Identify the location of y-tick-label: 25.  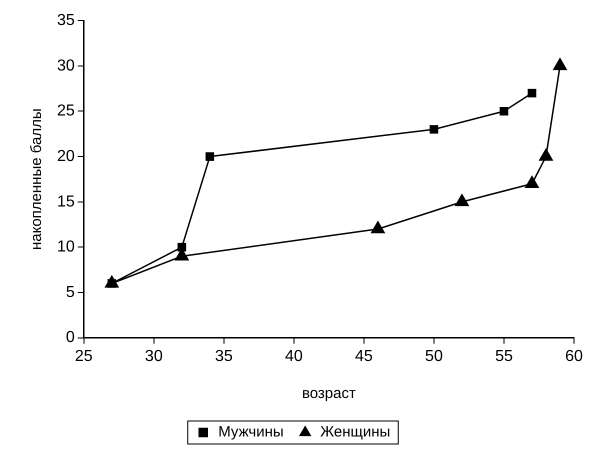
(66, 111).